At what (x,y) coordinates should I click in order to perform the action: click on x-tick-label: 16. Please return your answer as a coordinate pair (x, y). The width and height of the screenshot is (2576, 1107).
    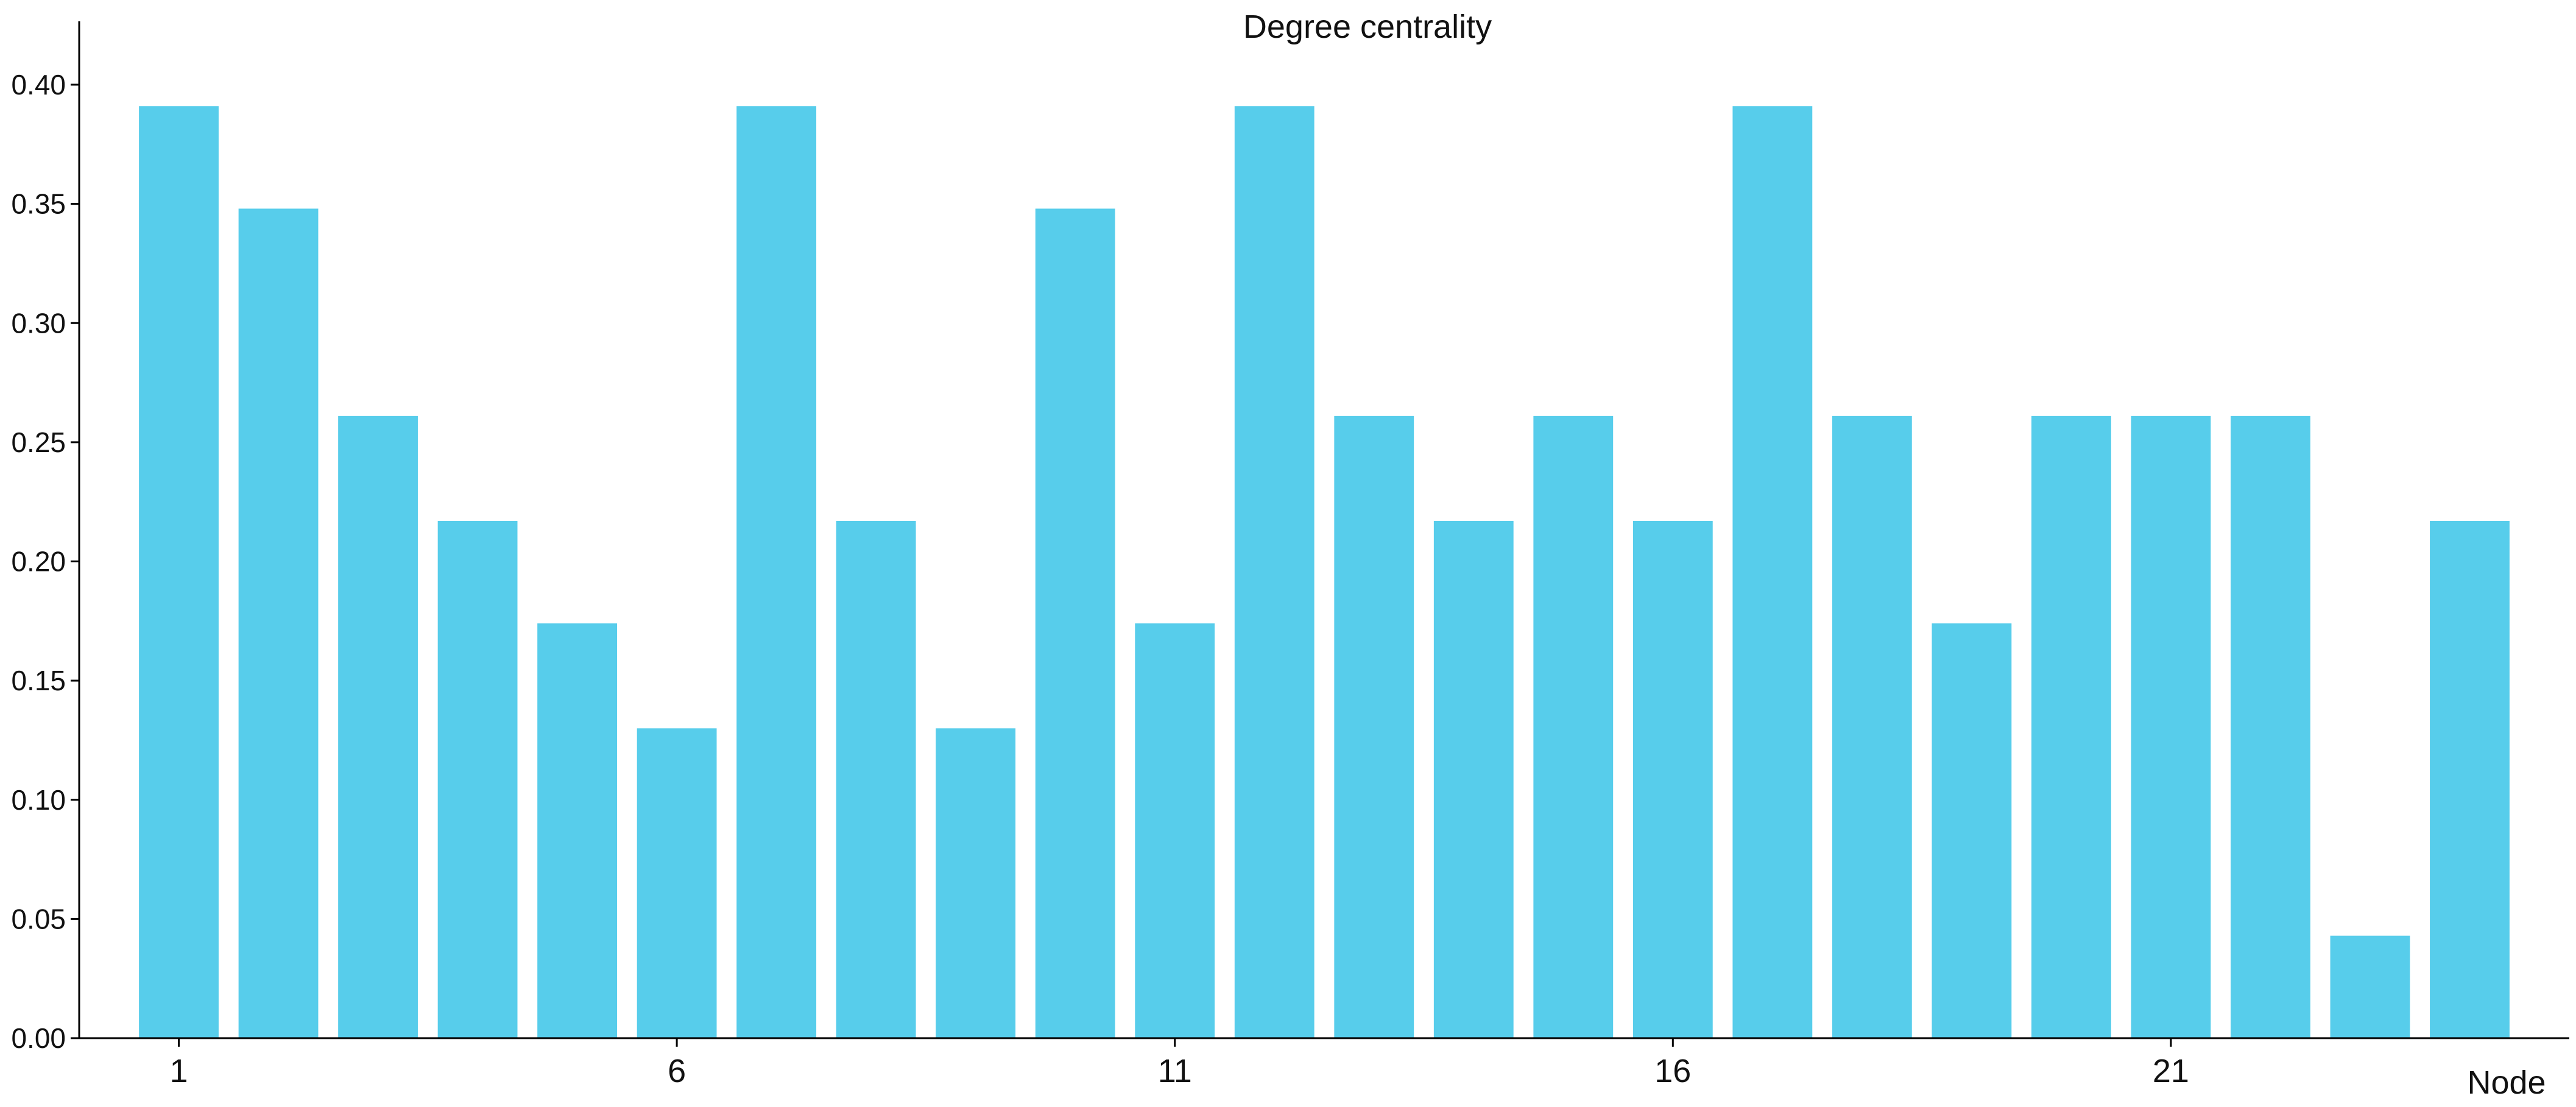
    Looking at the image, I should click on (1672, 1071).